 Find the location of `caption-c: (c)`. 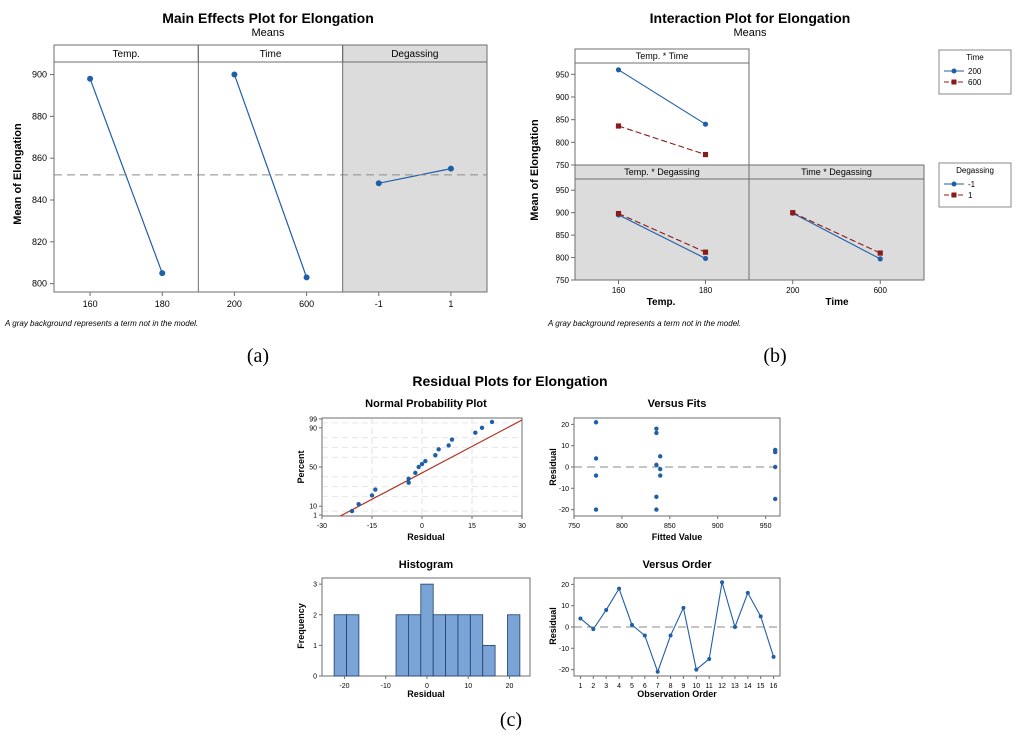

caption-c: (c) is located at coordinates (511, 720).